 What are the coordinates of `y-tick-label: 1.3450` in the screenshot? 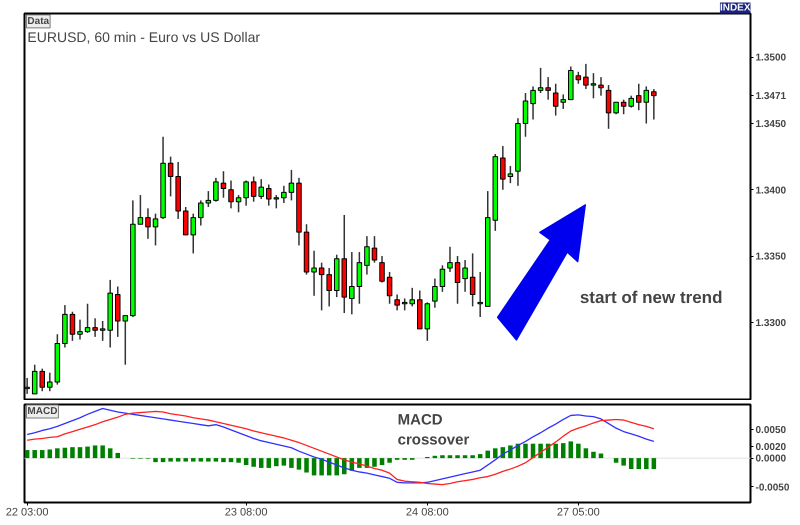 It's located at (771, 124).